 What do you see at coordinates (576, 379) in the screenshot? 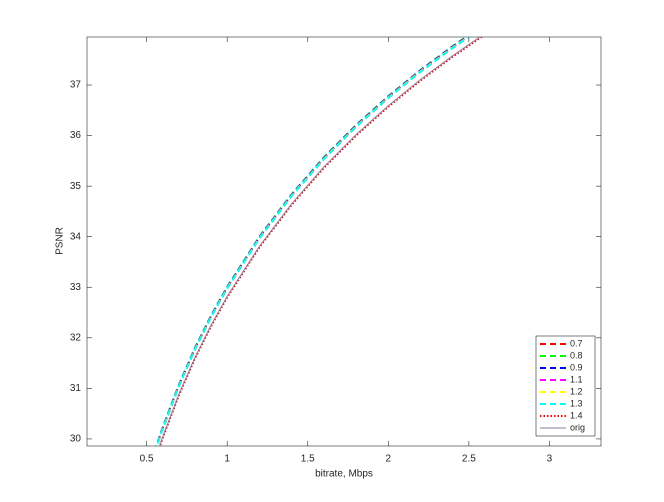
I see `legend-label: 1.1` at bounding box center [576, 379].